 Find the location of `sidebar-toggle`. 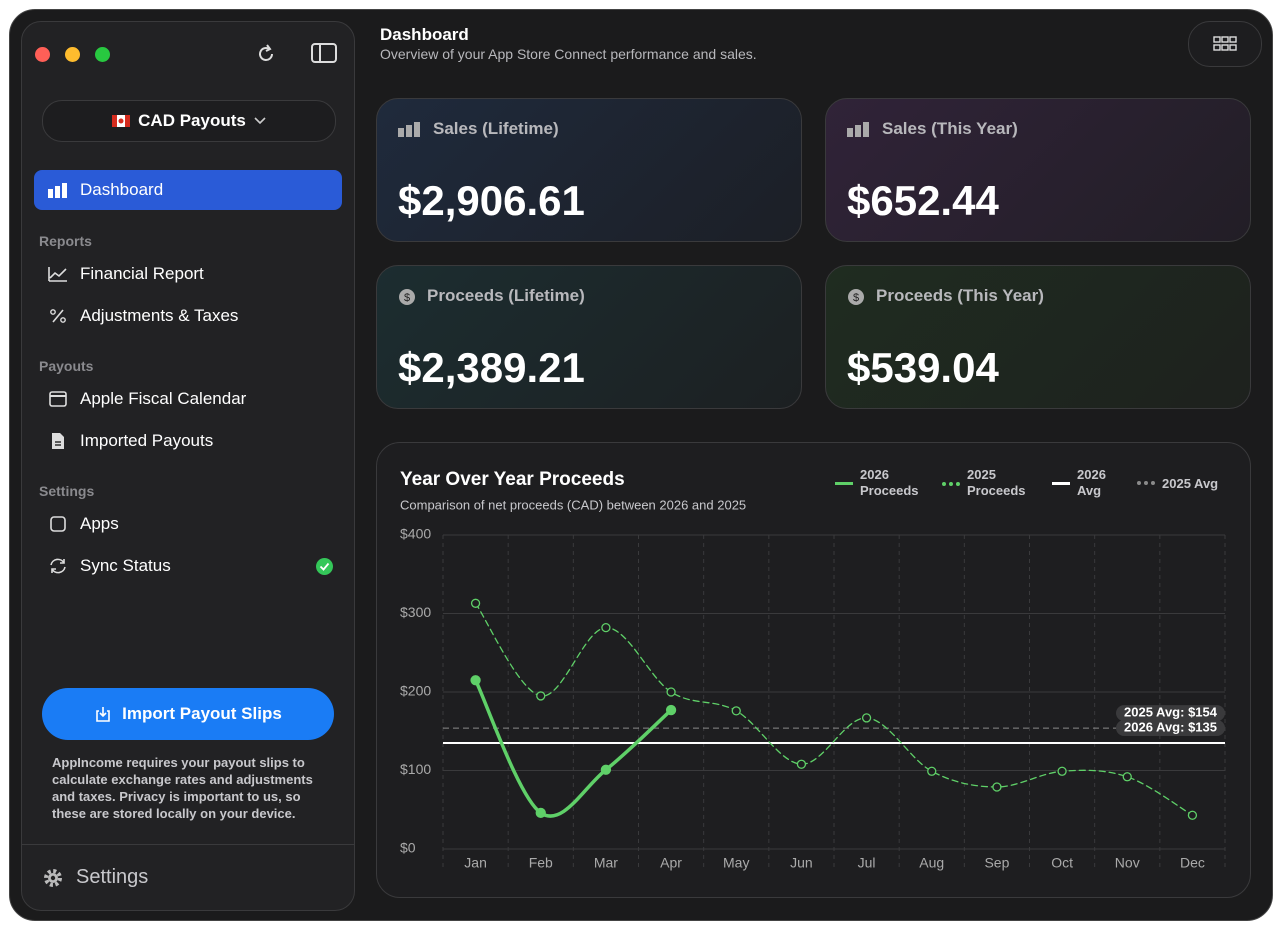

sidebar-toggle is located at coordinates (324, 53).